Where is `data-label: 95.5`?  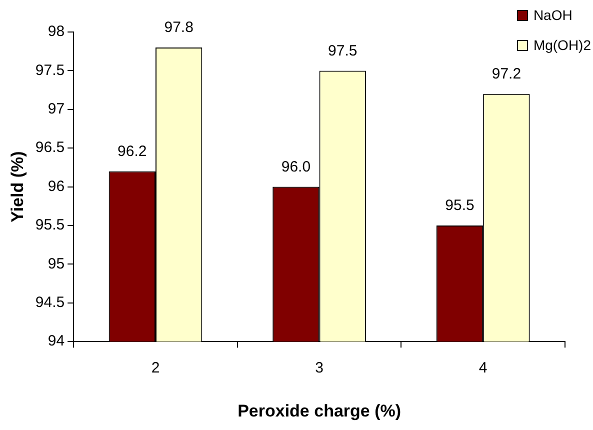 data-label: 95.5 is located at coordinates (459, 205).